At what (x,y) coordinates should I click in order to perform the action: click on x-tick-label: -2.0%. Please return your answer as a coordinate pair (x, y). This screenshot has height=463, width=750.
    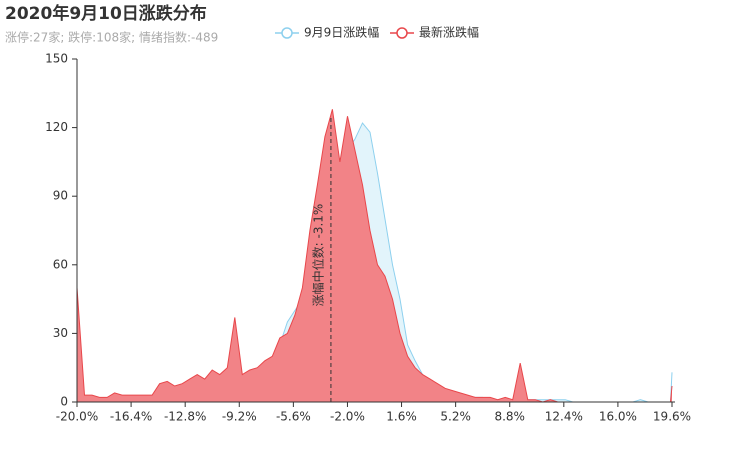
    Looking at the image, I should click on (347, 417).